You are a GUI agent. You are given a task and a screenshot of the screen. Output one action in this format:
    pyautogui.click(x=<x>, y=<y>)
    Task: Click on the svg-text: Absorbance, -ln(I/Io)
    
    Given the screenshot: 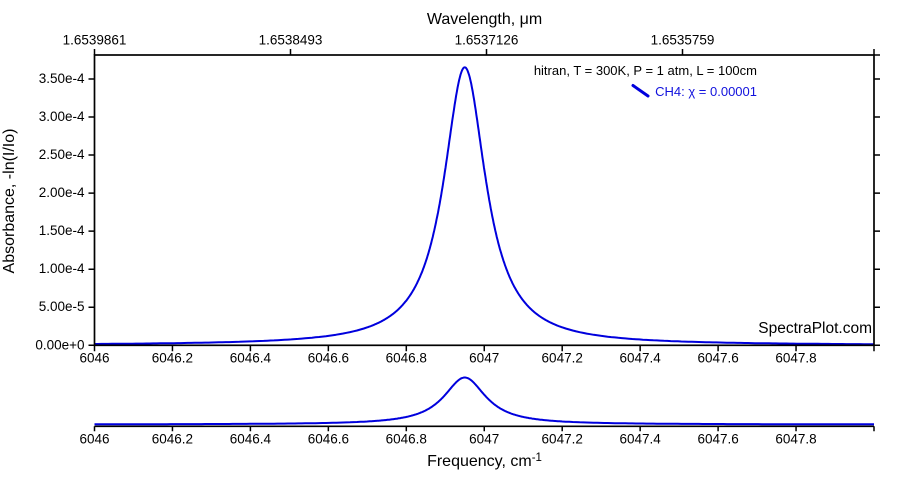 What is the action you would take?
    pyautogui.click(x=9, y=201)
    